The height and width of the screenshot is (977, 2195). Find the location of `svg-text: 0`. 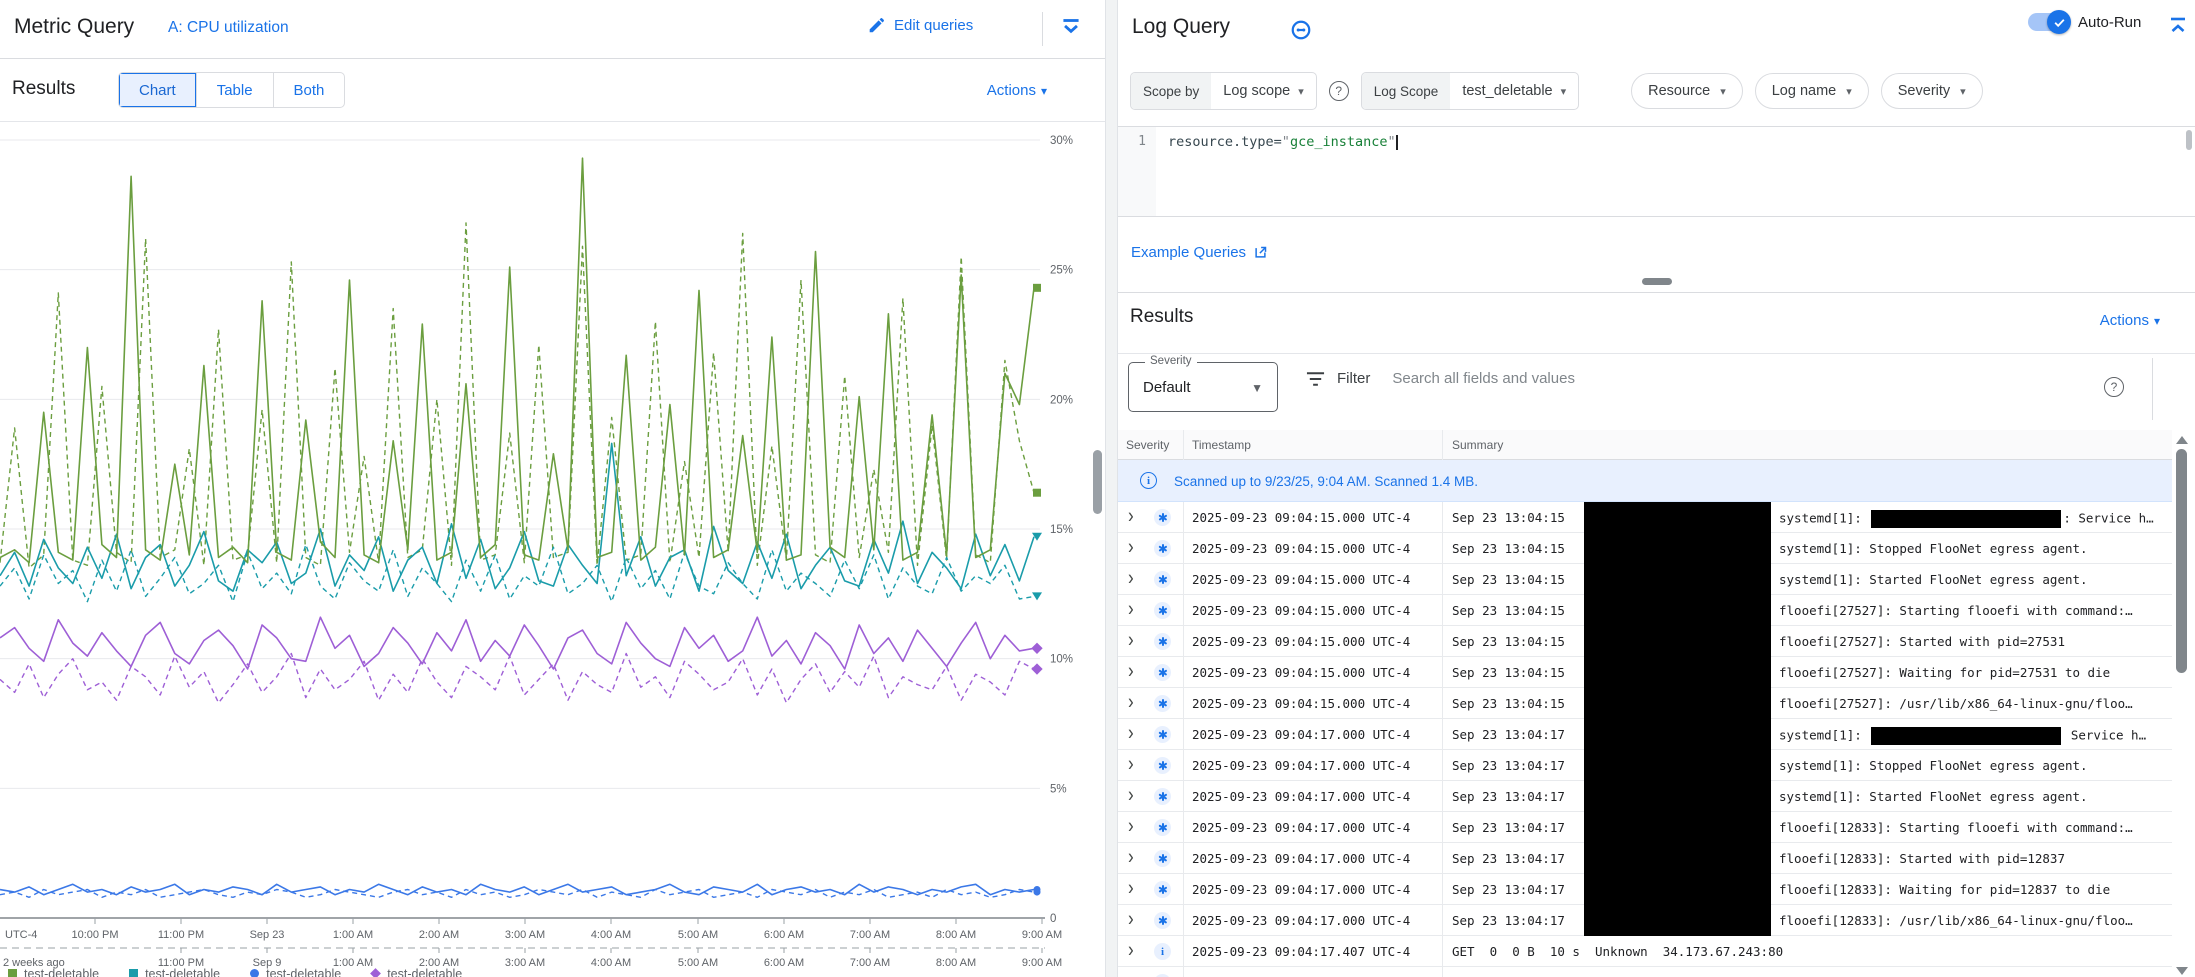

svg-text: 0 is located at coordinates (1053, 919).